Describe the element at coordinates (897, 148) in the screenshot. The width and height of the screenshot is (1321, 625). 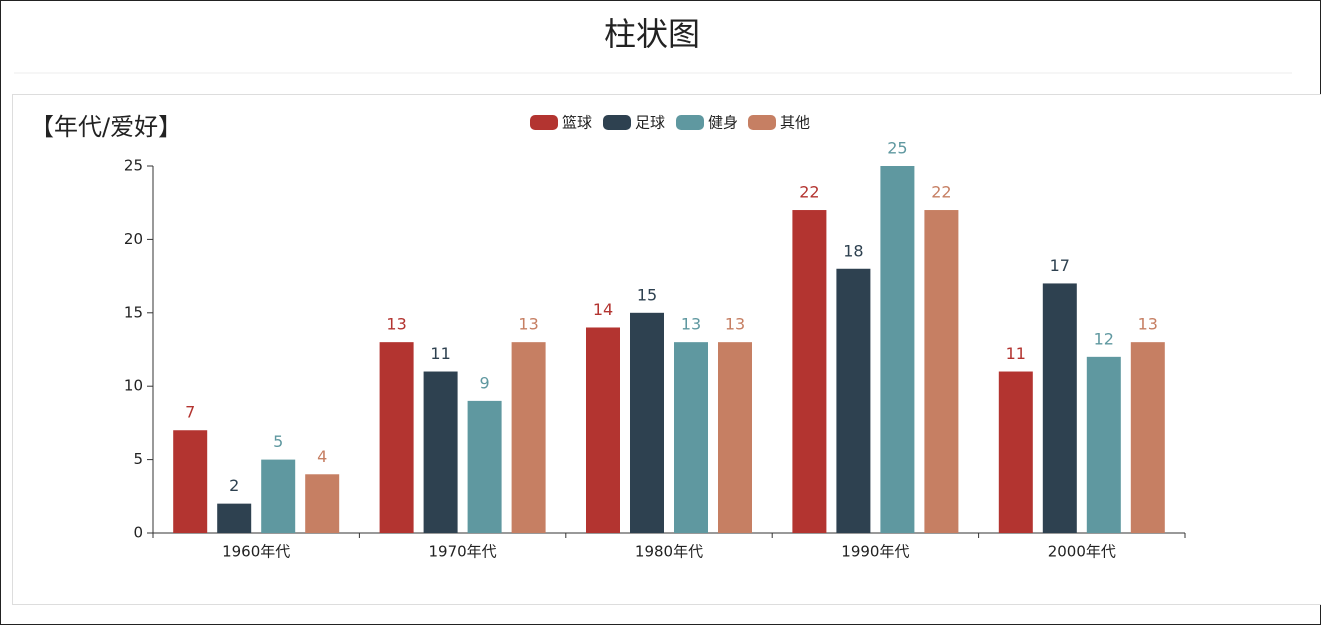
I see `data-label: 25` at that location.